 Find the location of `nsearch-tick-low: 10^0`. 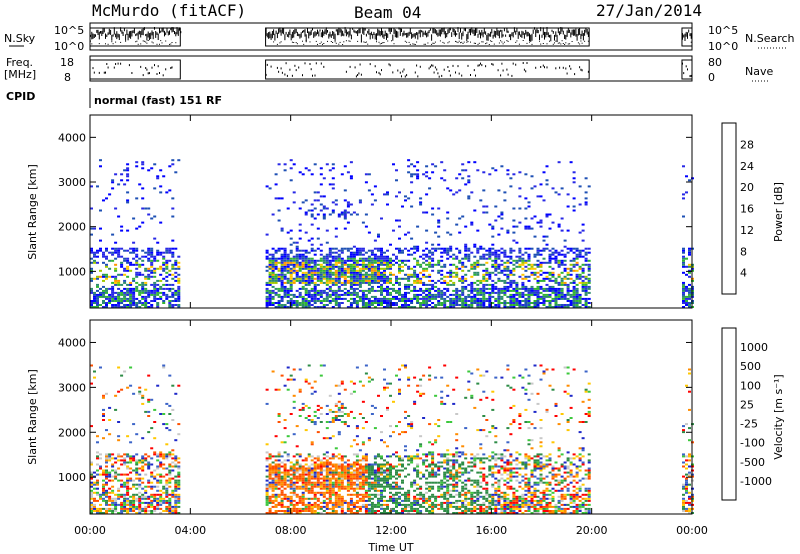

nsearch-tick-low: 10^0 is located at coordinates (723, 46).